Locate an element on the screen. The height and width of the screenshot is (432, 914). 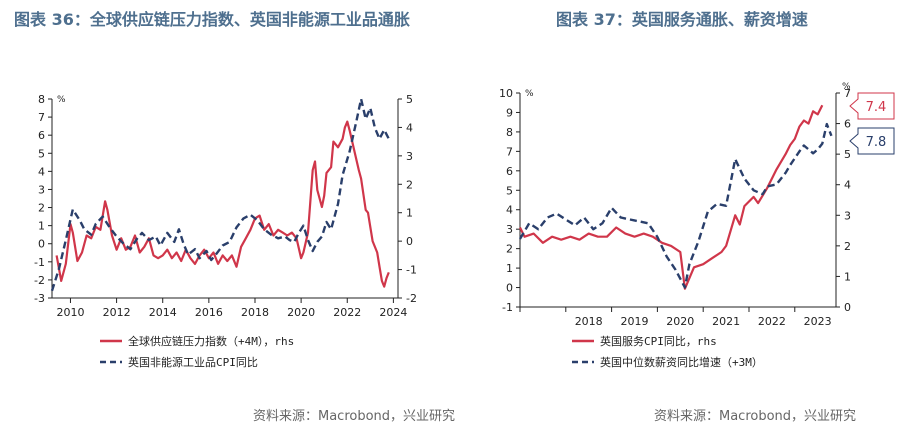
source-note-left: 资料来源：Macrobond，兴业研究 is located at coordinates (354, 416).